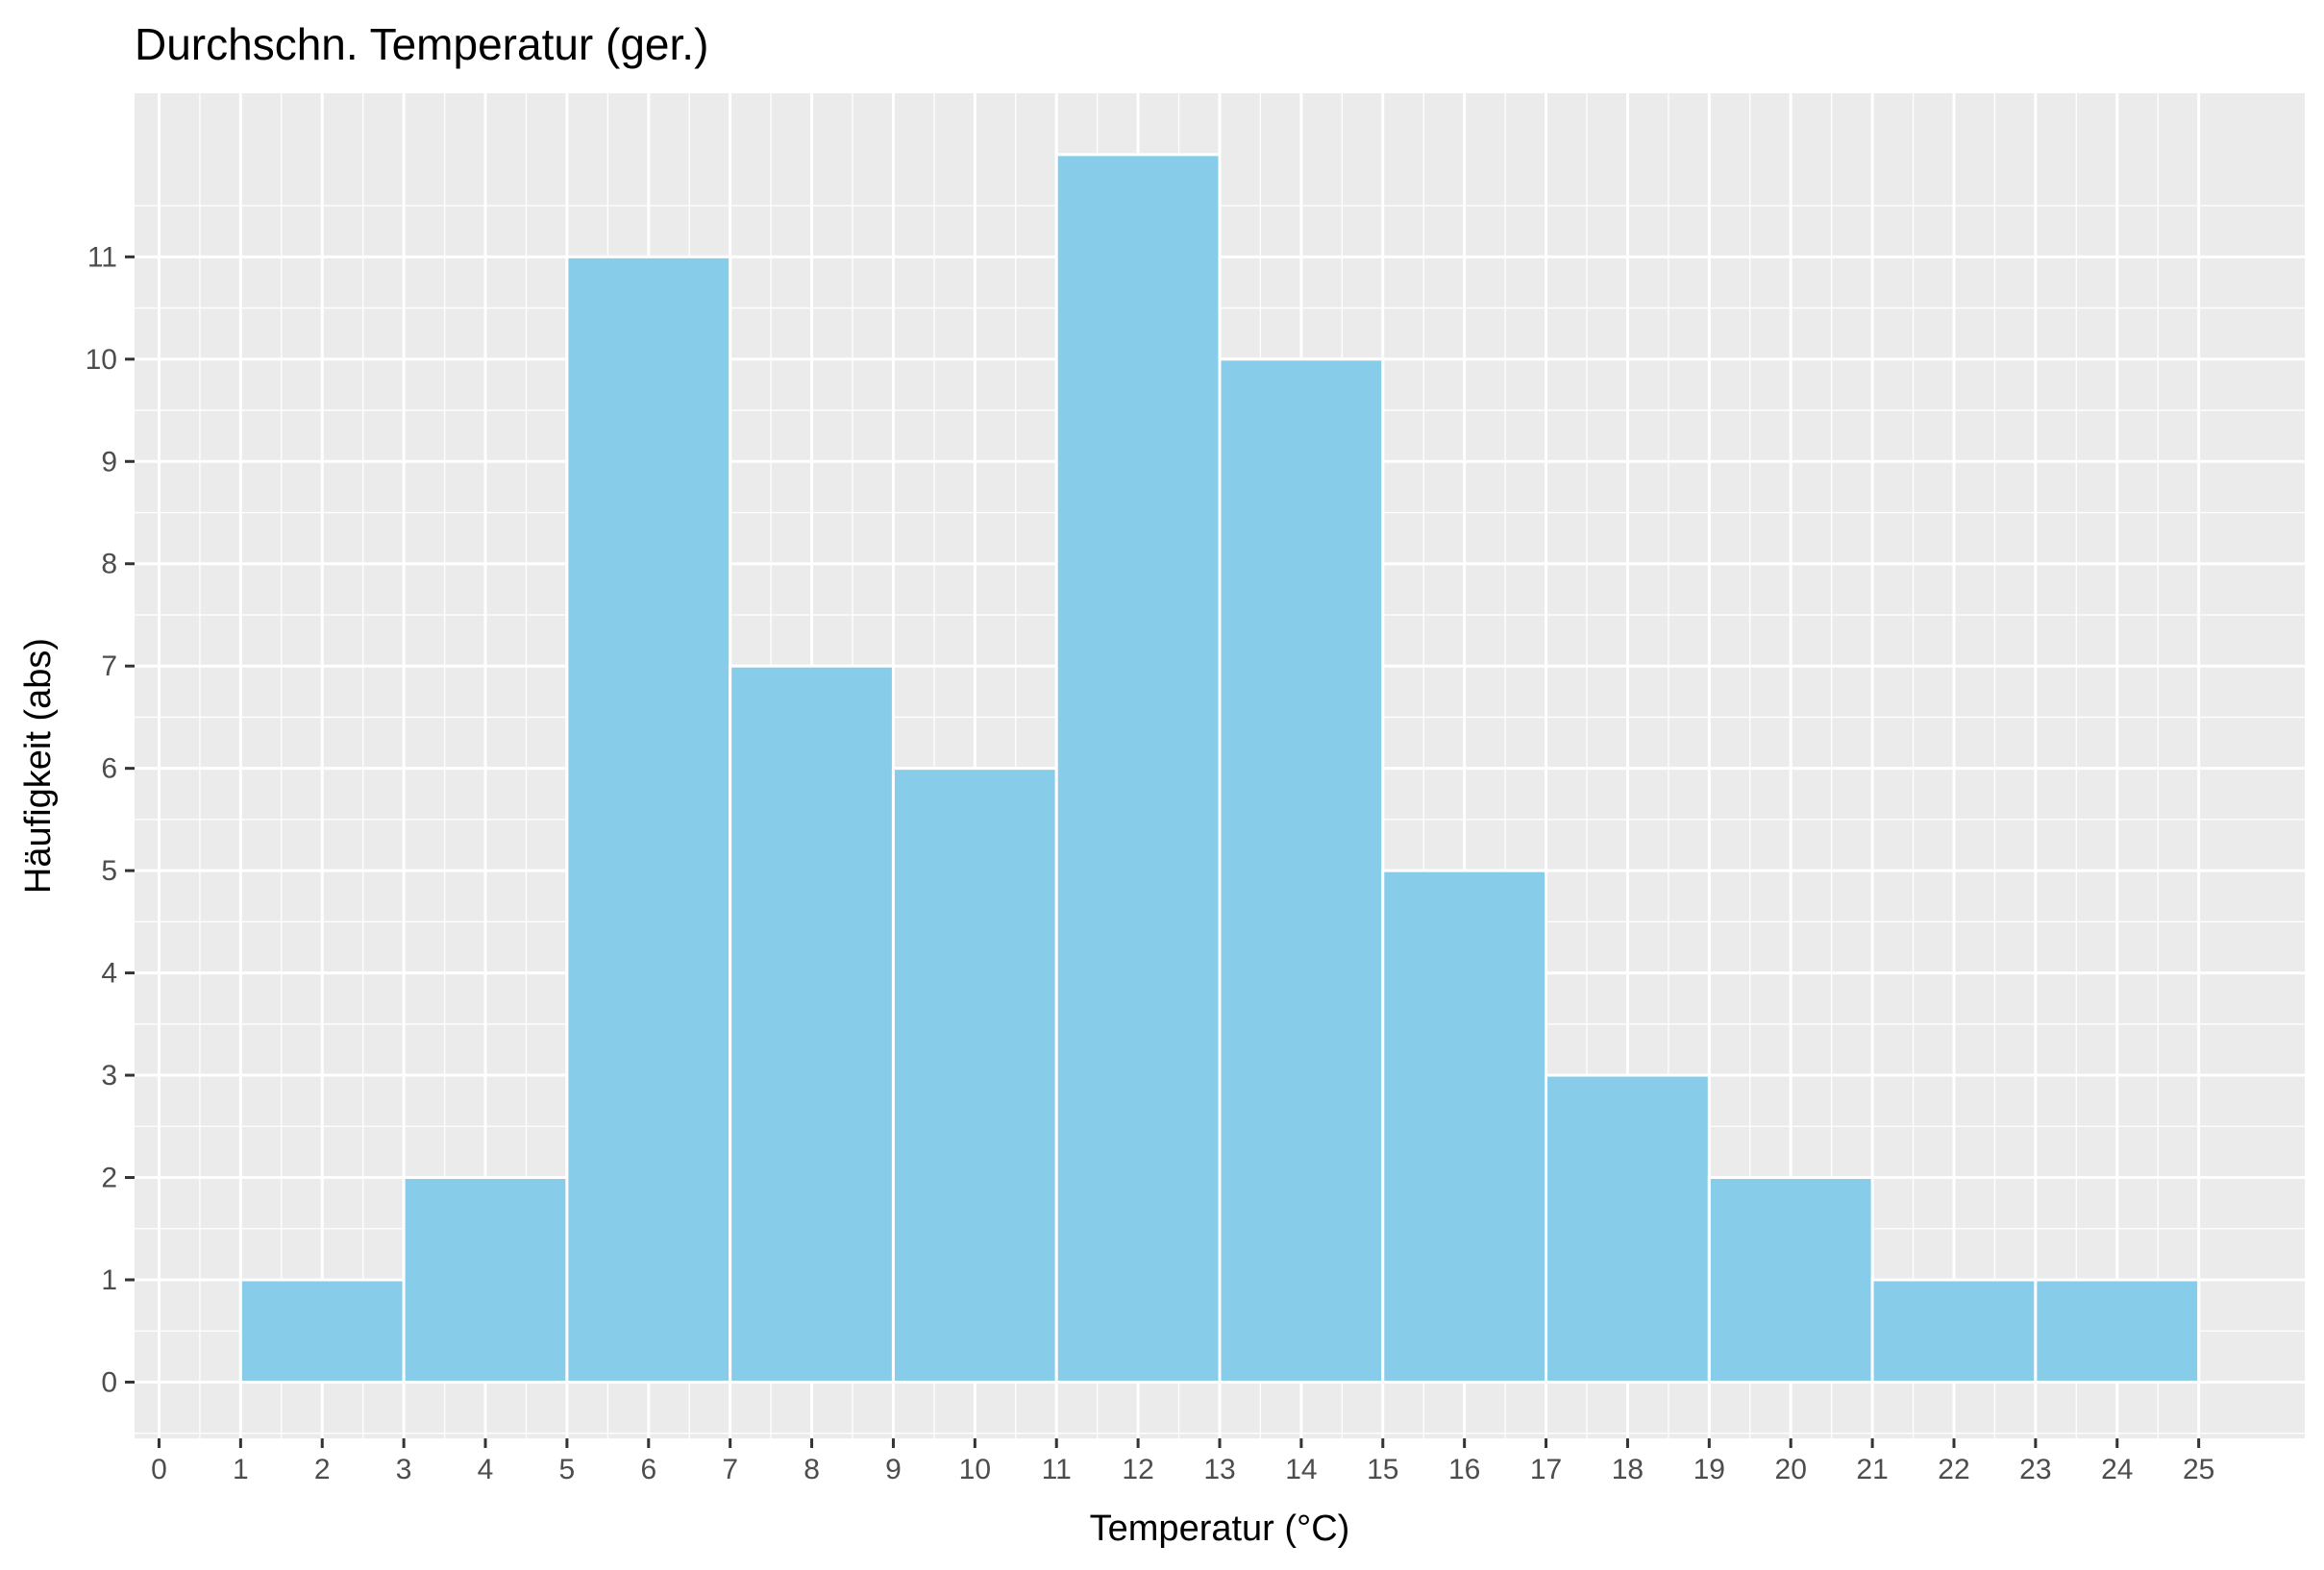 The image size is (2324, 1570). Describe the element at coordinates (1137, 1469) in the screenshot. I see `x-tick-label: 12` at that location.